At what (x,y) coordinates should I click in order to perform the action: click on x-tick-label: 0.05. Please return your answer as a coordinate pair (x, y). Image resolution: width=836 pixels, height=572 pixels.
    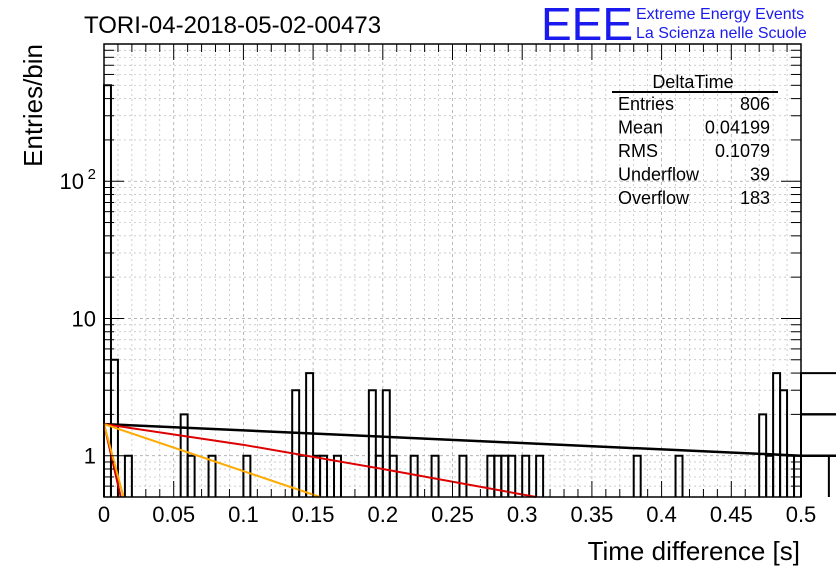
    Looking at the image, I should click on (173, 514).